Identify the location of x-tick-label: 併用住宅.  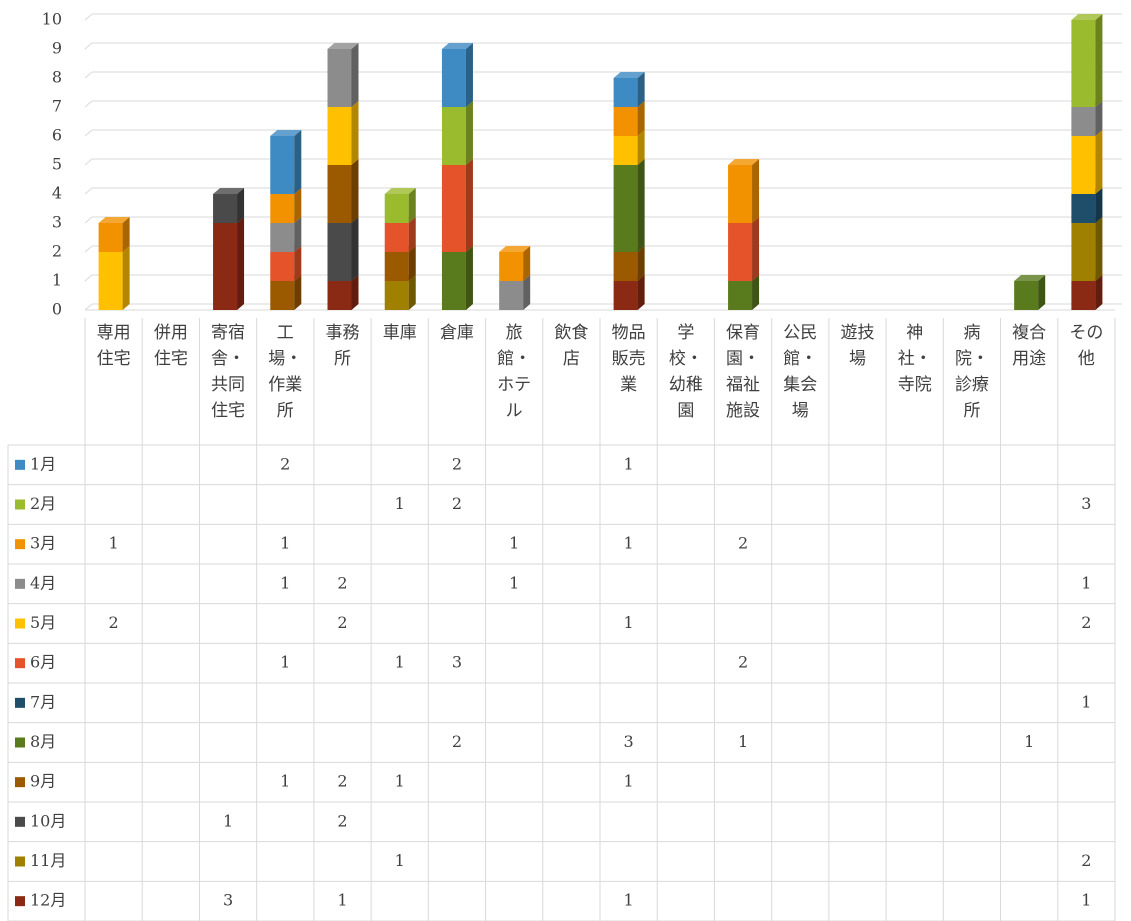
(170, 346).